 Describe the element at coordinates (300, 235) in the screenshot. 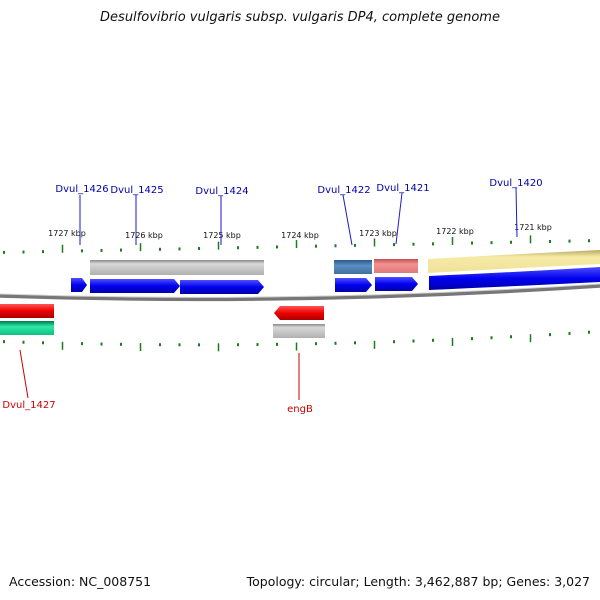

I see `scale-label: 1724 kbp` at that location.